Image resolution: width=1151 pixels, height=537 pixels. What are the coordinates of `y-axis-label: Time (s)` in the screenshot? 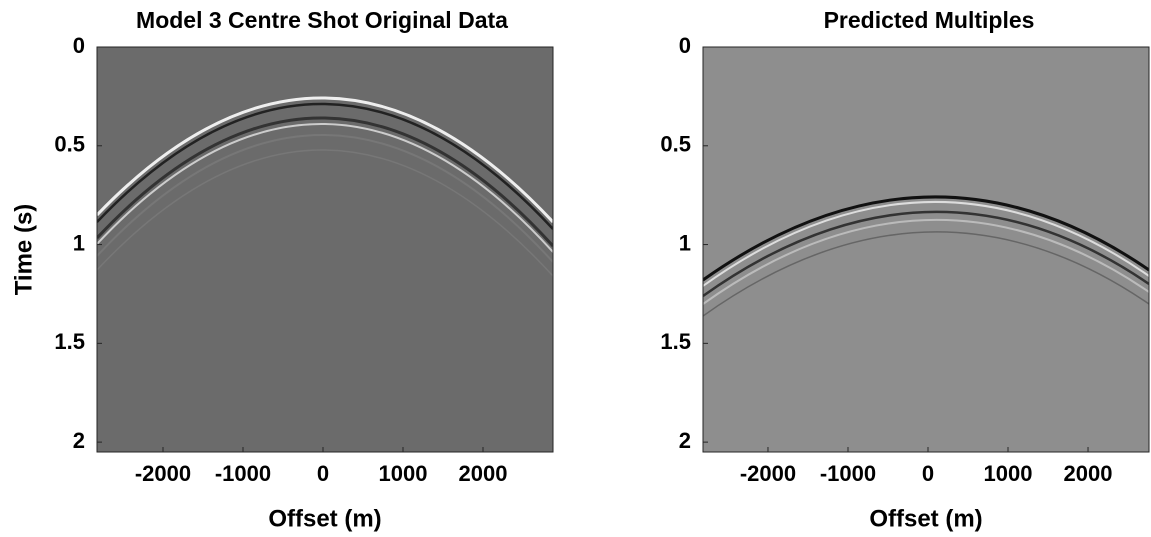 It's located at (23, 250).